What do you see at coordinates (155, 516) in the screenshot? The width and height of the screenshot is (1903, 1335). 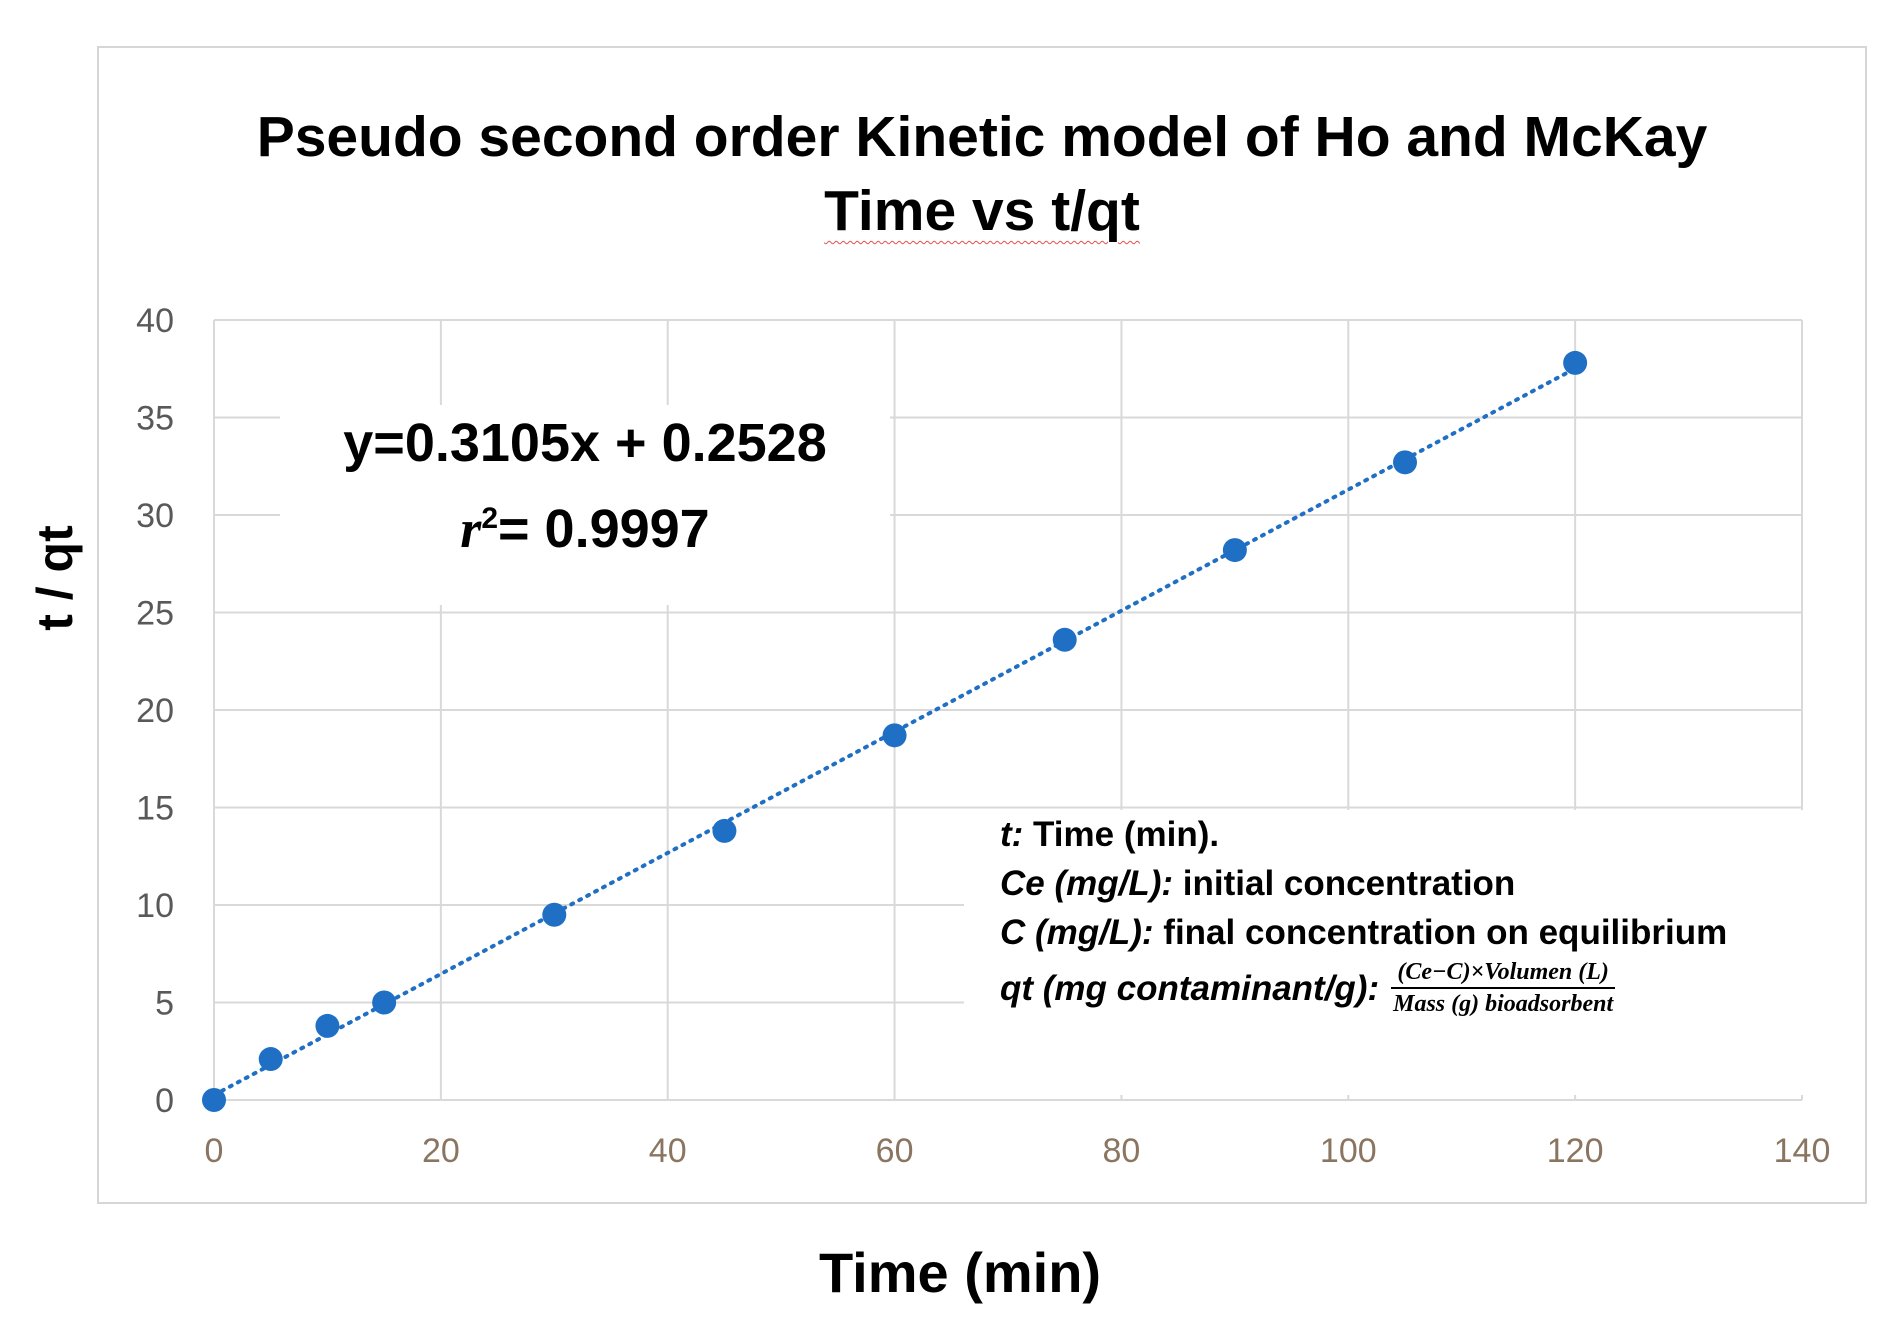 I see `y-tick-label: 30` at bounding box center [155, 516].